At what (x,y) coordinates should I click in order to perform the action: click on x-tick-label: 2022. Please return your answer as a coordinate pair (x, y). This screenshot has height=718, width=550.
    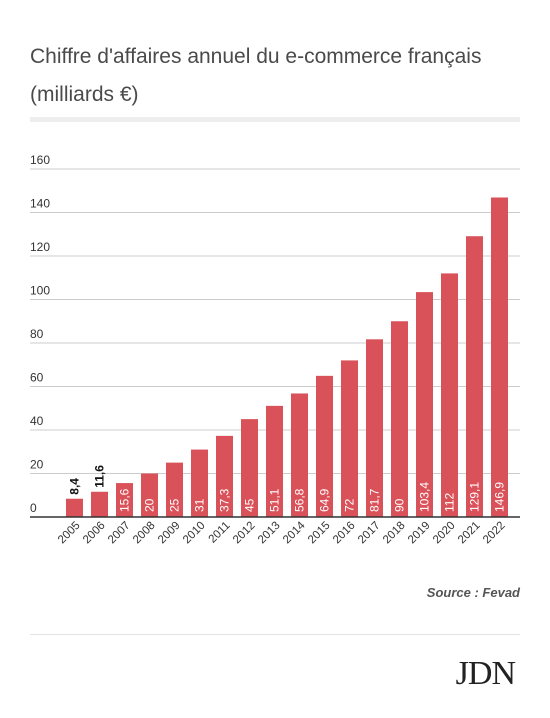
    Looking at the image, I should click on (494, 533).